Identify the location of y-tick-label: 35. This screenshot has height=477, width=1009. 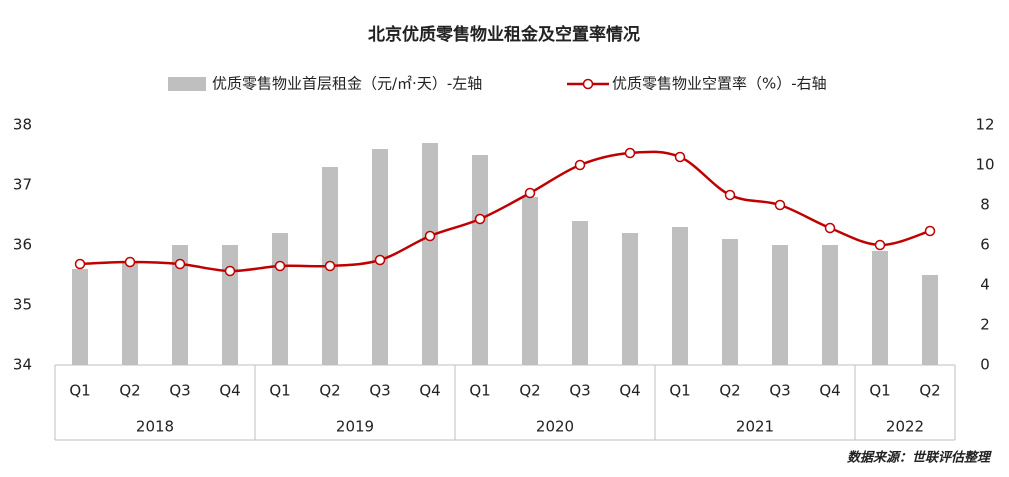
(22, 305).